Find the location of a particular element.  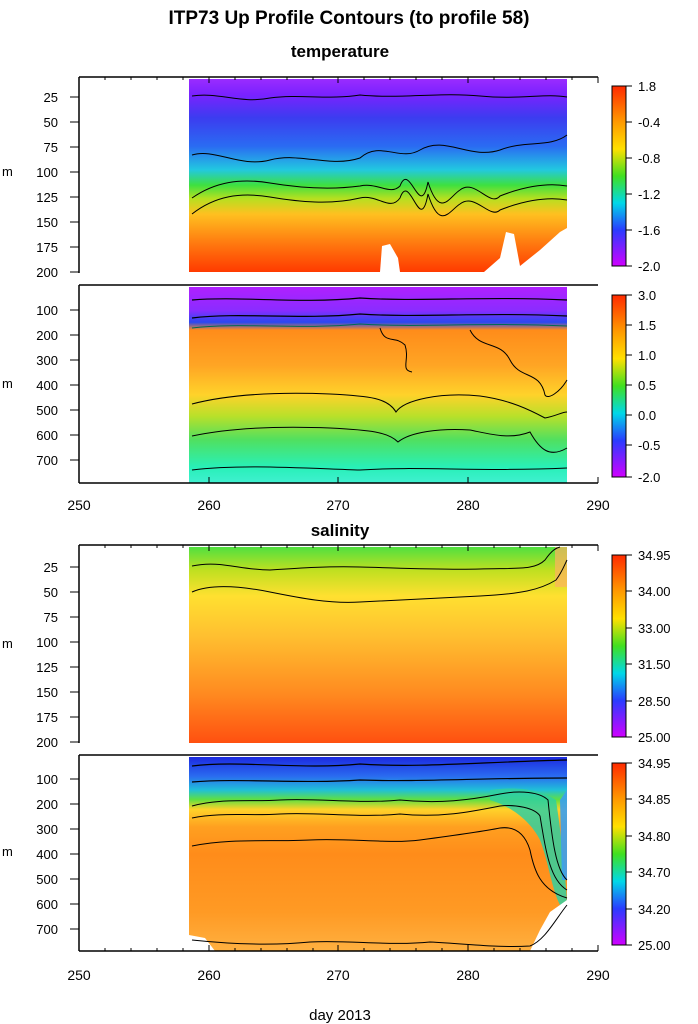

colorbar-label: 28.50 is located at coordinates (654, 701).